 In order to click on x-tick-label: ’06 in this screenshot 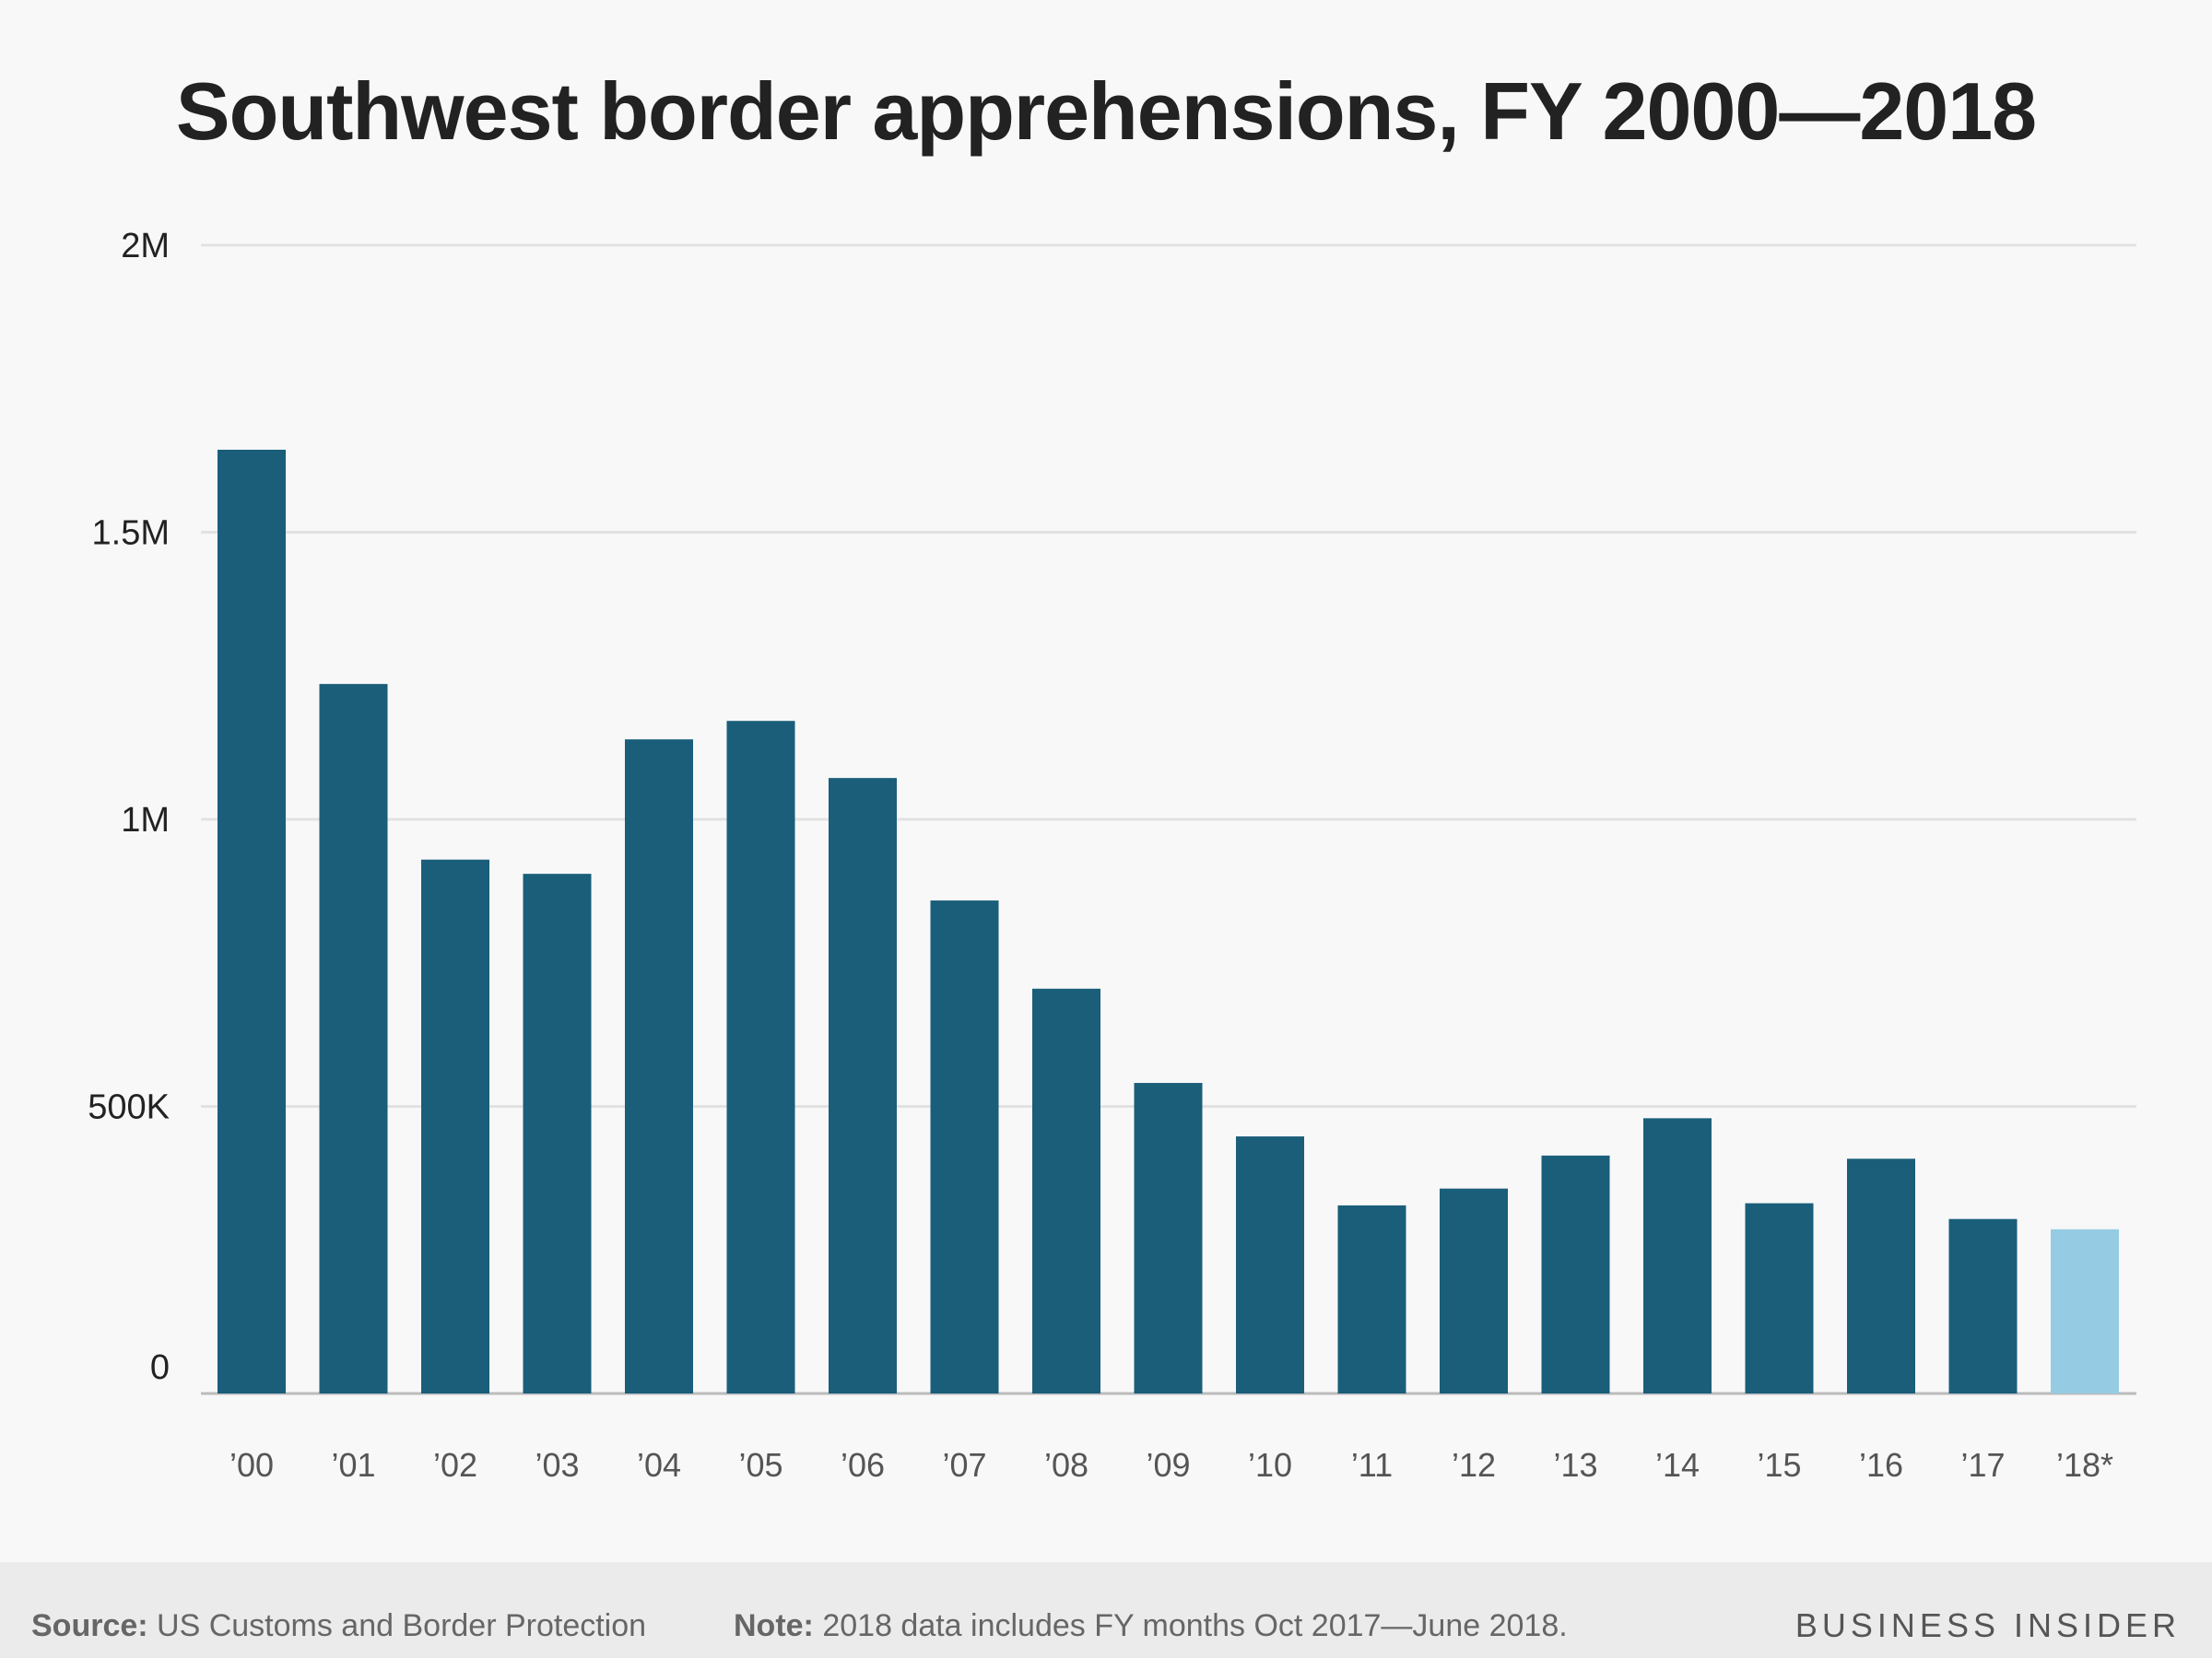, I will do `click(863, 1465)`.